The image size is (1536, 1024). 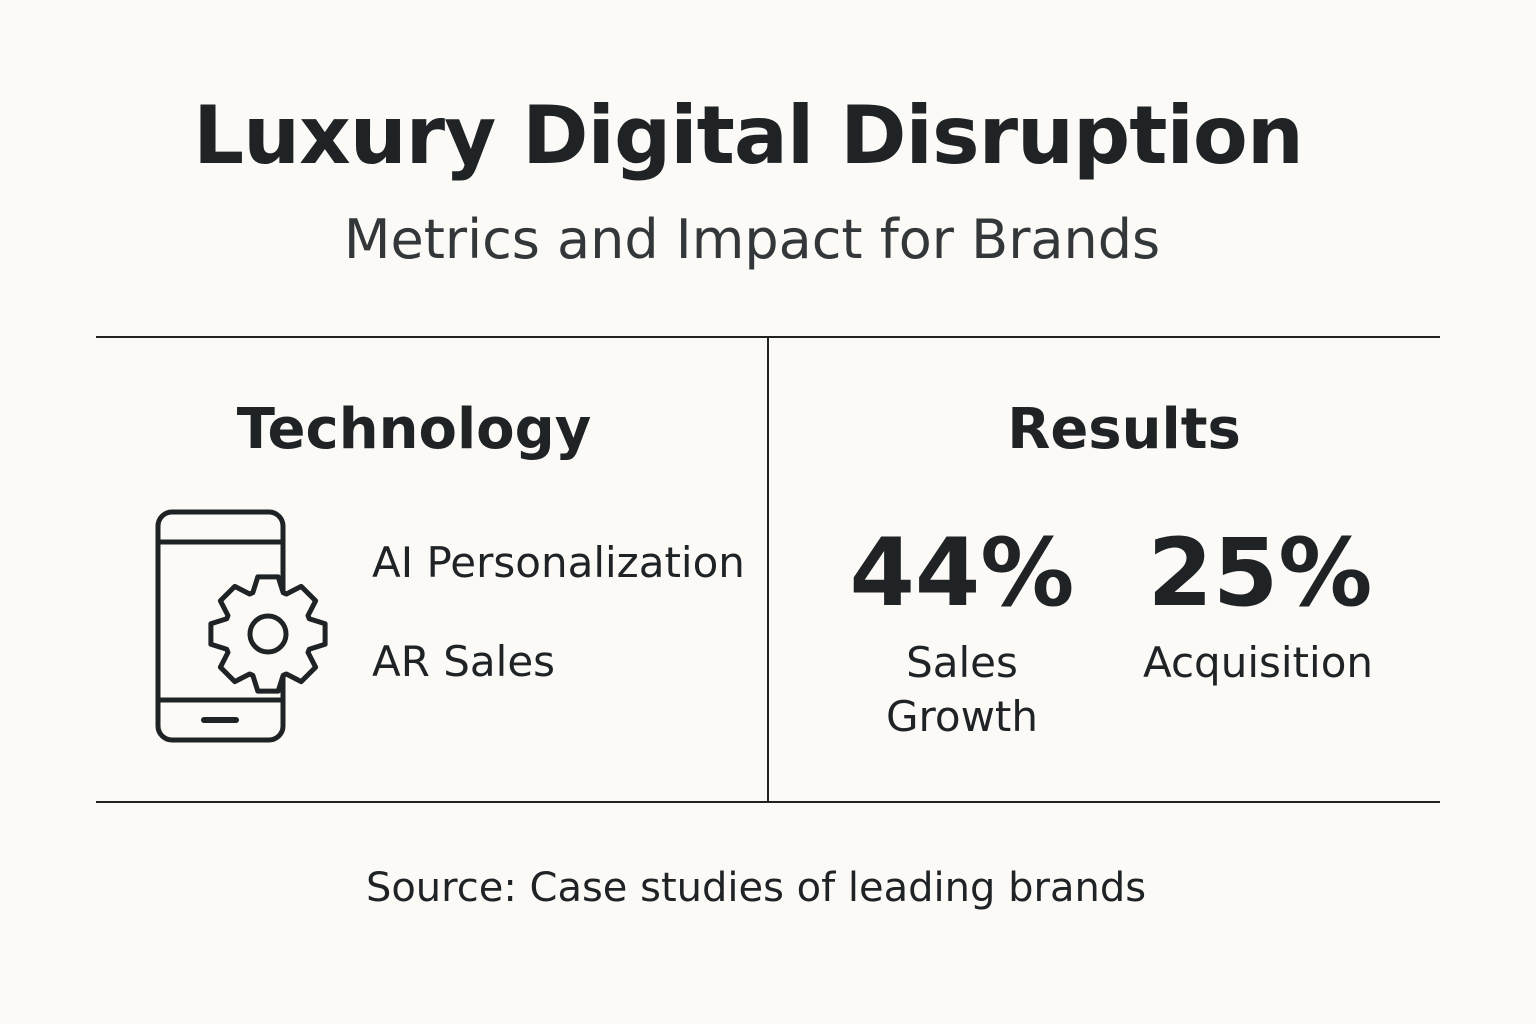 I want to click on gear-hub, so click(x=268, y=634).